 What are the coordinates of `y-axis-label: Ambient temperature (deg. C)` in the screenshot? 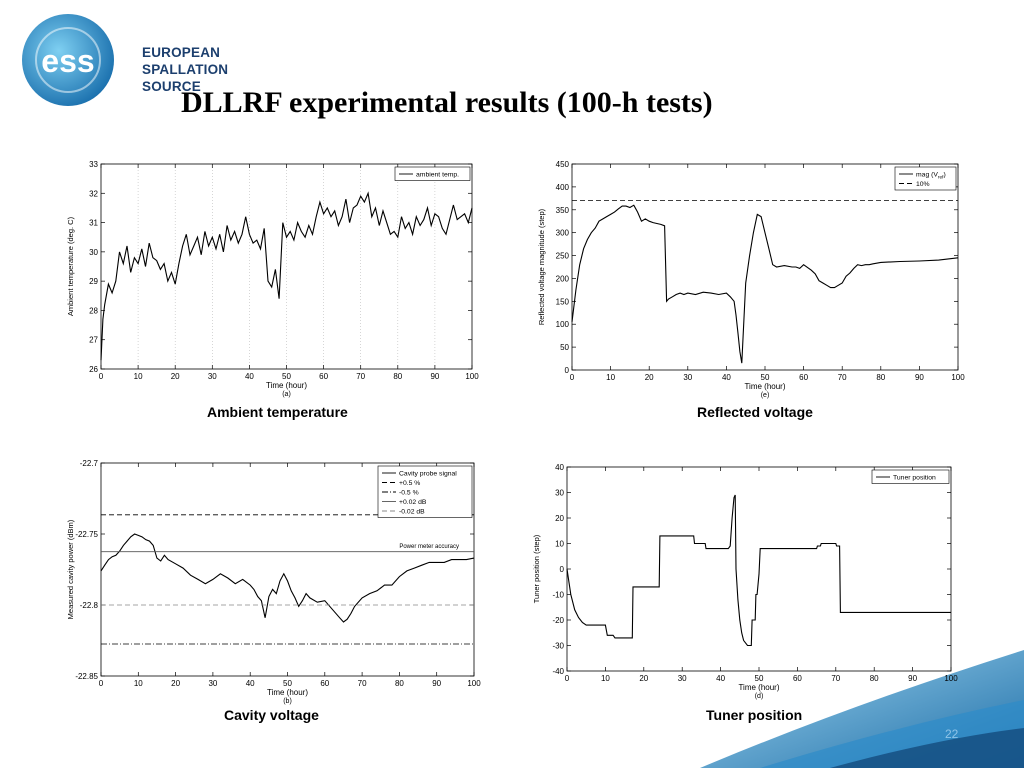 It's located at (70, 266).